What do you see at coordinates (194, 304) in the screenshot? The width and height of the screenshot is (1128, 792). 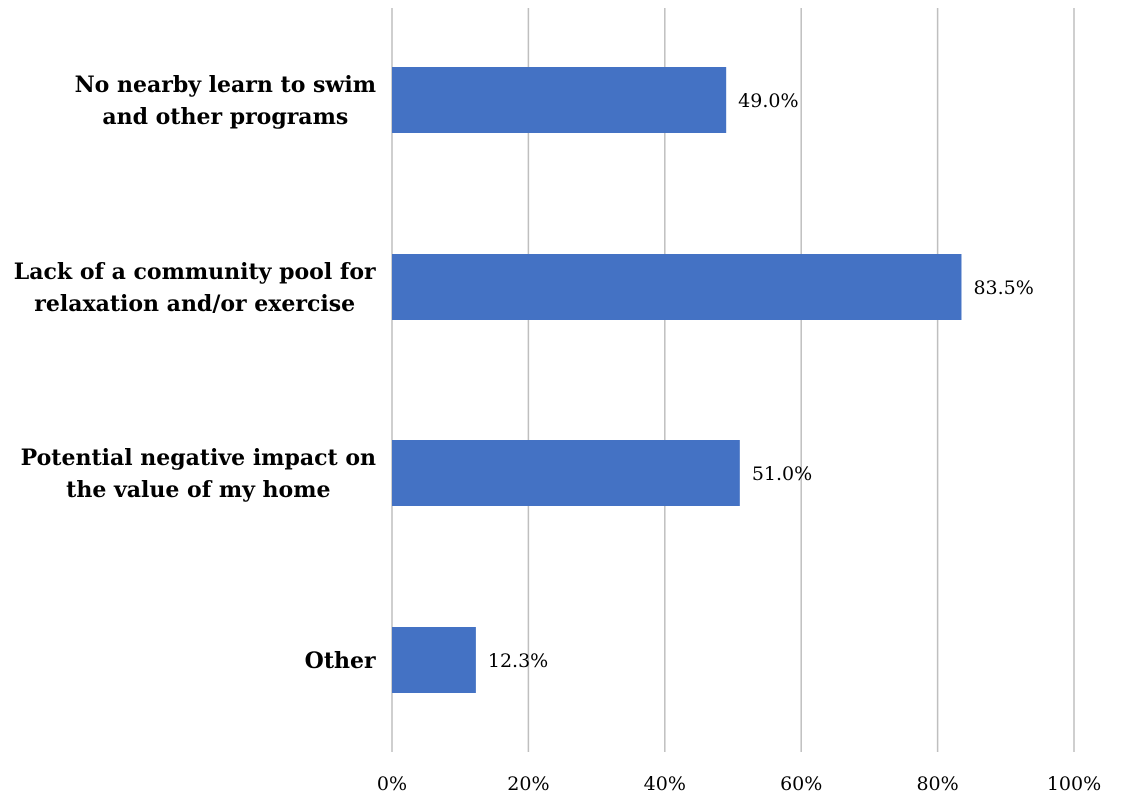 I see `category-label-line: relaxation and/or exercise` at bounding box center [194, 304].